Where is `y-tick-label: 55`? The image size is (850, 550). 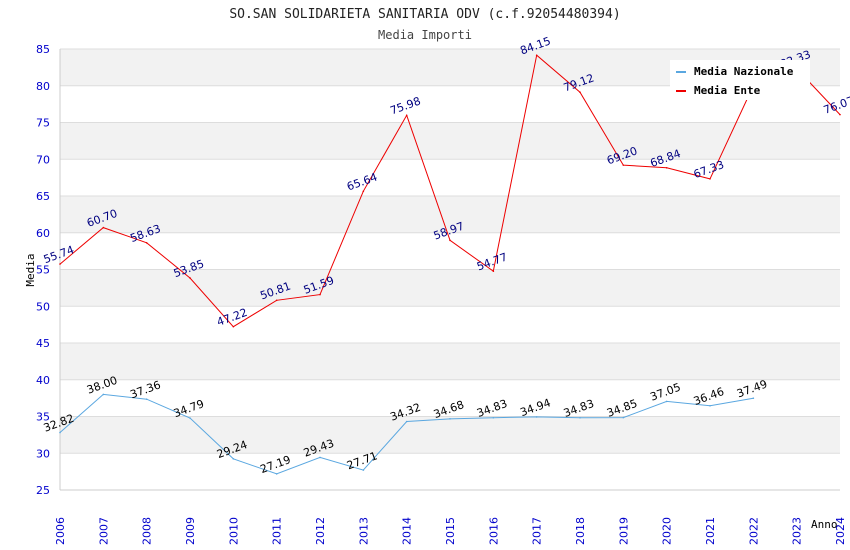
y-tick-label: 55 is located at coordinates (43, 270).